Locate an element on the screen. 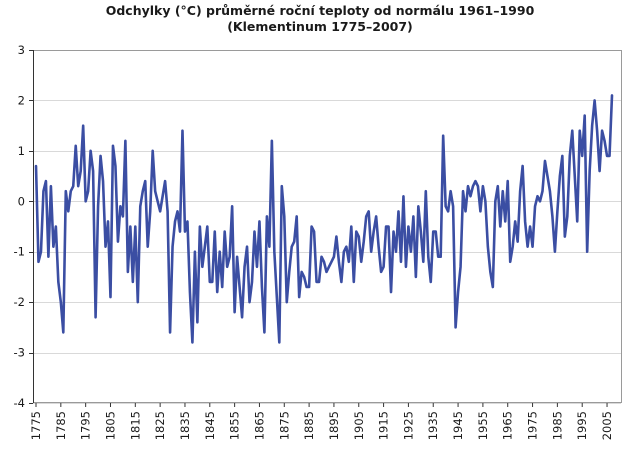 The width and height of the screenshot is (640, 454). y-tick-label: 0 is located at coordinates (21, 201).